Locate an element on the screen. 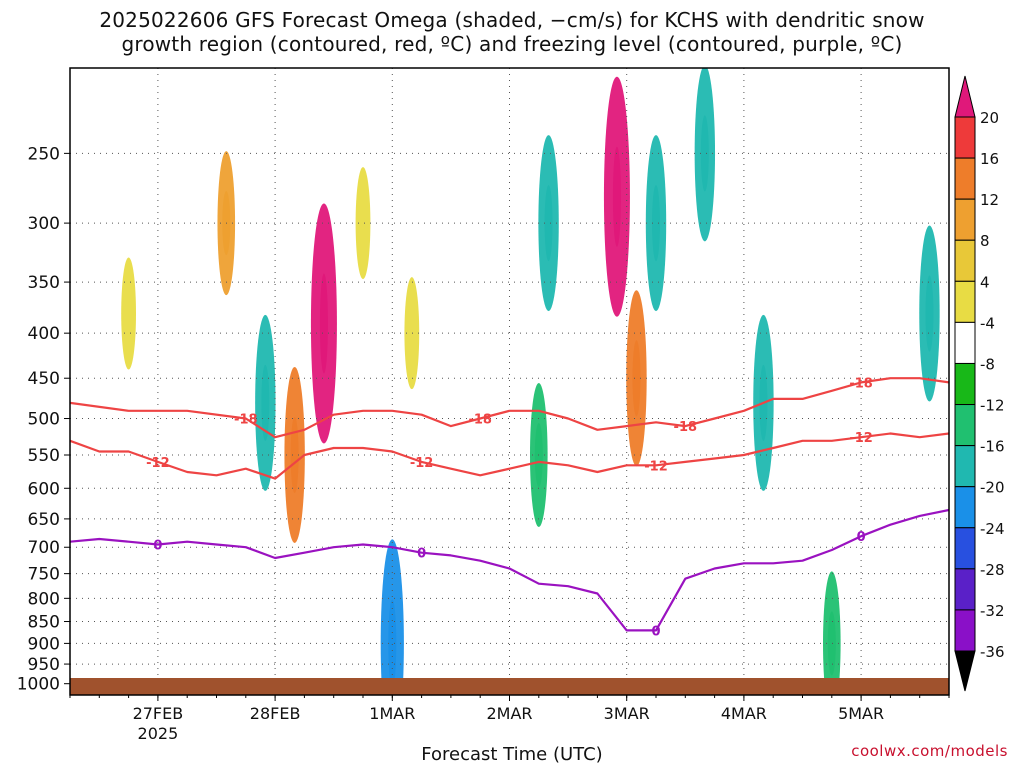 This screenshot has width=1024, height=768. contour-line--18 is located at coordinates (509, 408).